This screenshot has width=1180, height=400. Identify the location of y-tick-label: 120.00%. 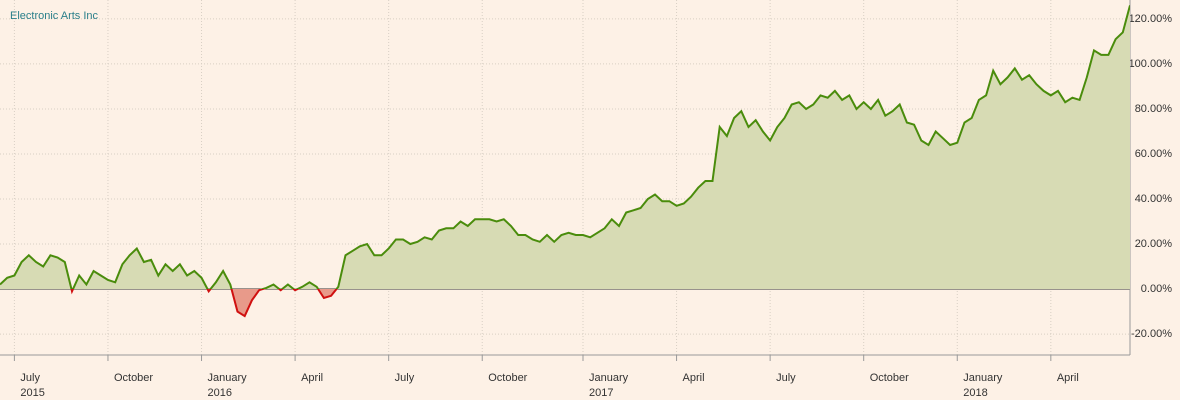
(1151, 19).